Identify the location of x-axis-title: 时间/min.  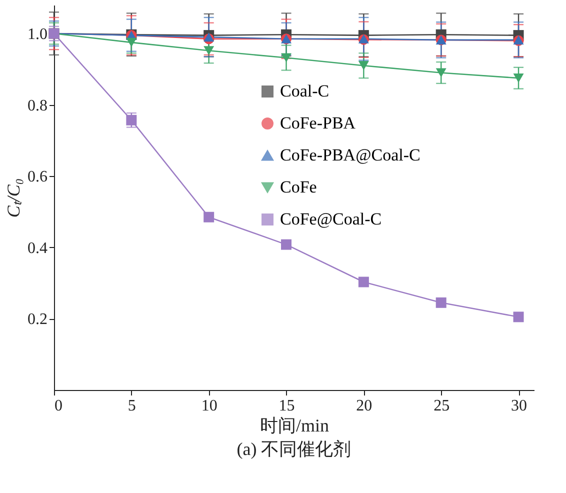
(295, 426).